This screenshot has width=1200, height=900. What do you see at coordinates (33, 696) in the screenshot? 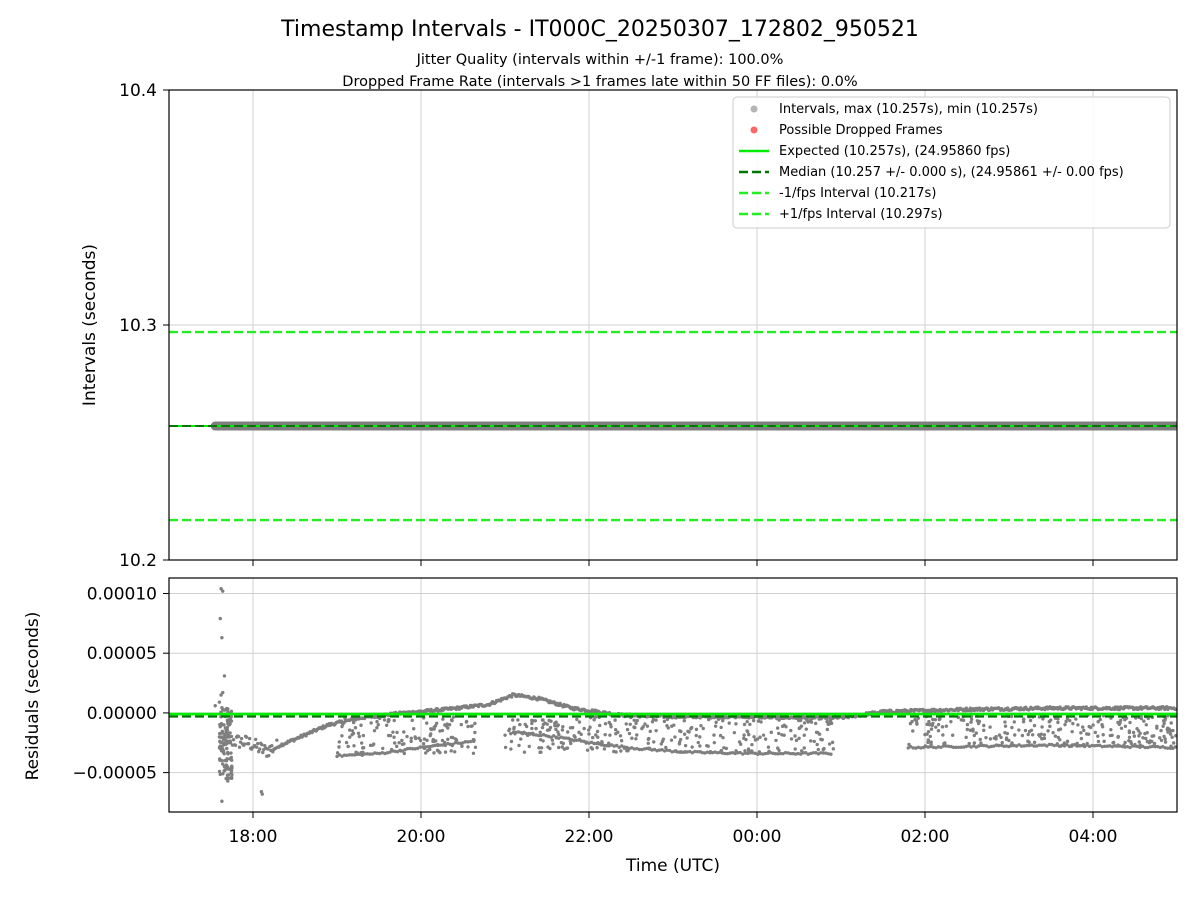
I see `residuals-y-axis-label: Residuals (seconds)` at bounding box center [33, 696].